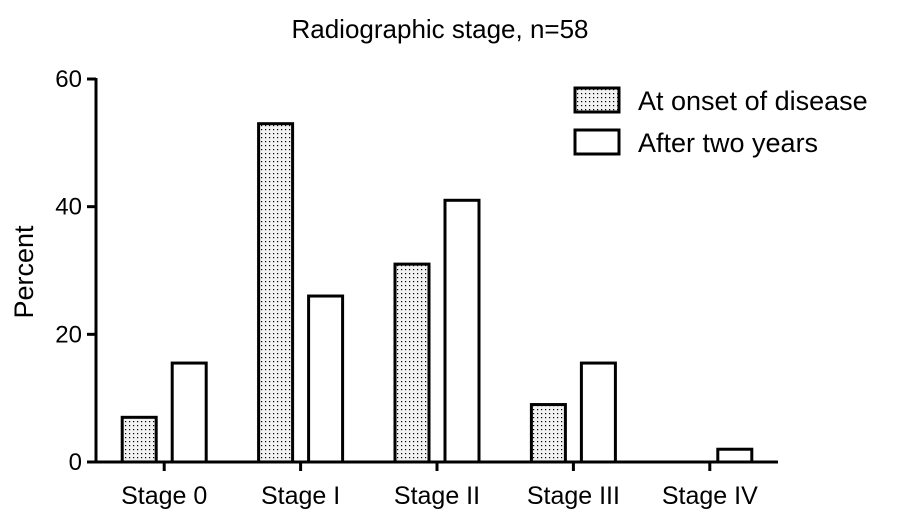 The width and height of the screenshot is (910, 512). I want to click on x-tick-label: Stage III, so click(573, 496).